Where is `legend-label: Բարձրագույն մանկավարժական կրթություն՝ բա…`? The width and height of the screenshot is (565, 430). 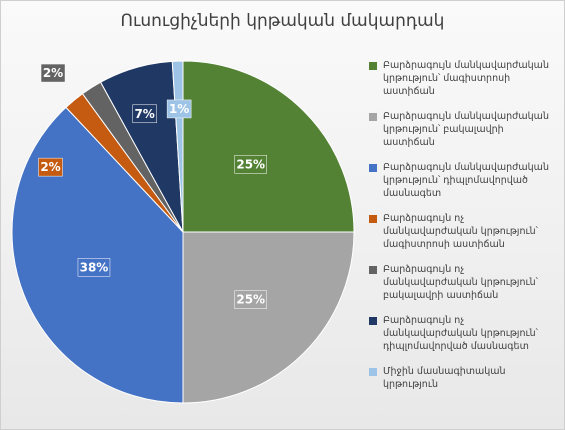 legend-label: Բարձրագույն մանկավարժական կրթություն՝ բա… is located at coordinates (466, 129).